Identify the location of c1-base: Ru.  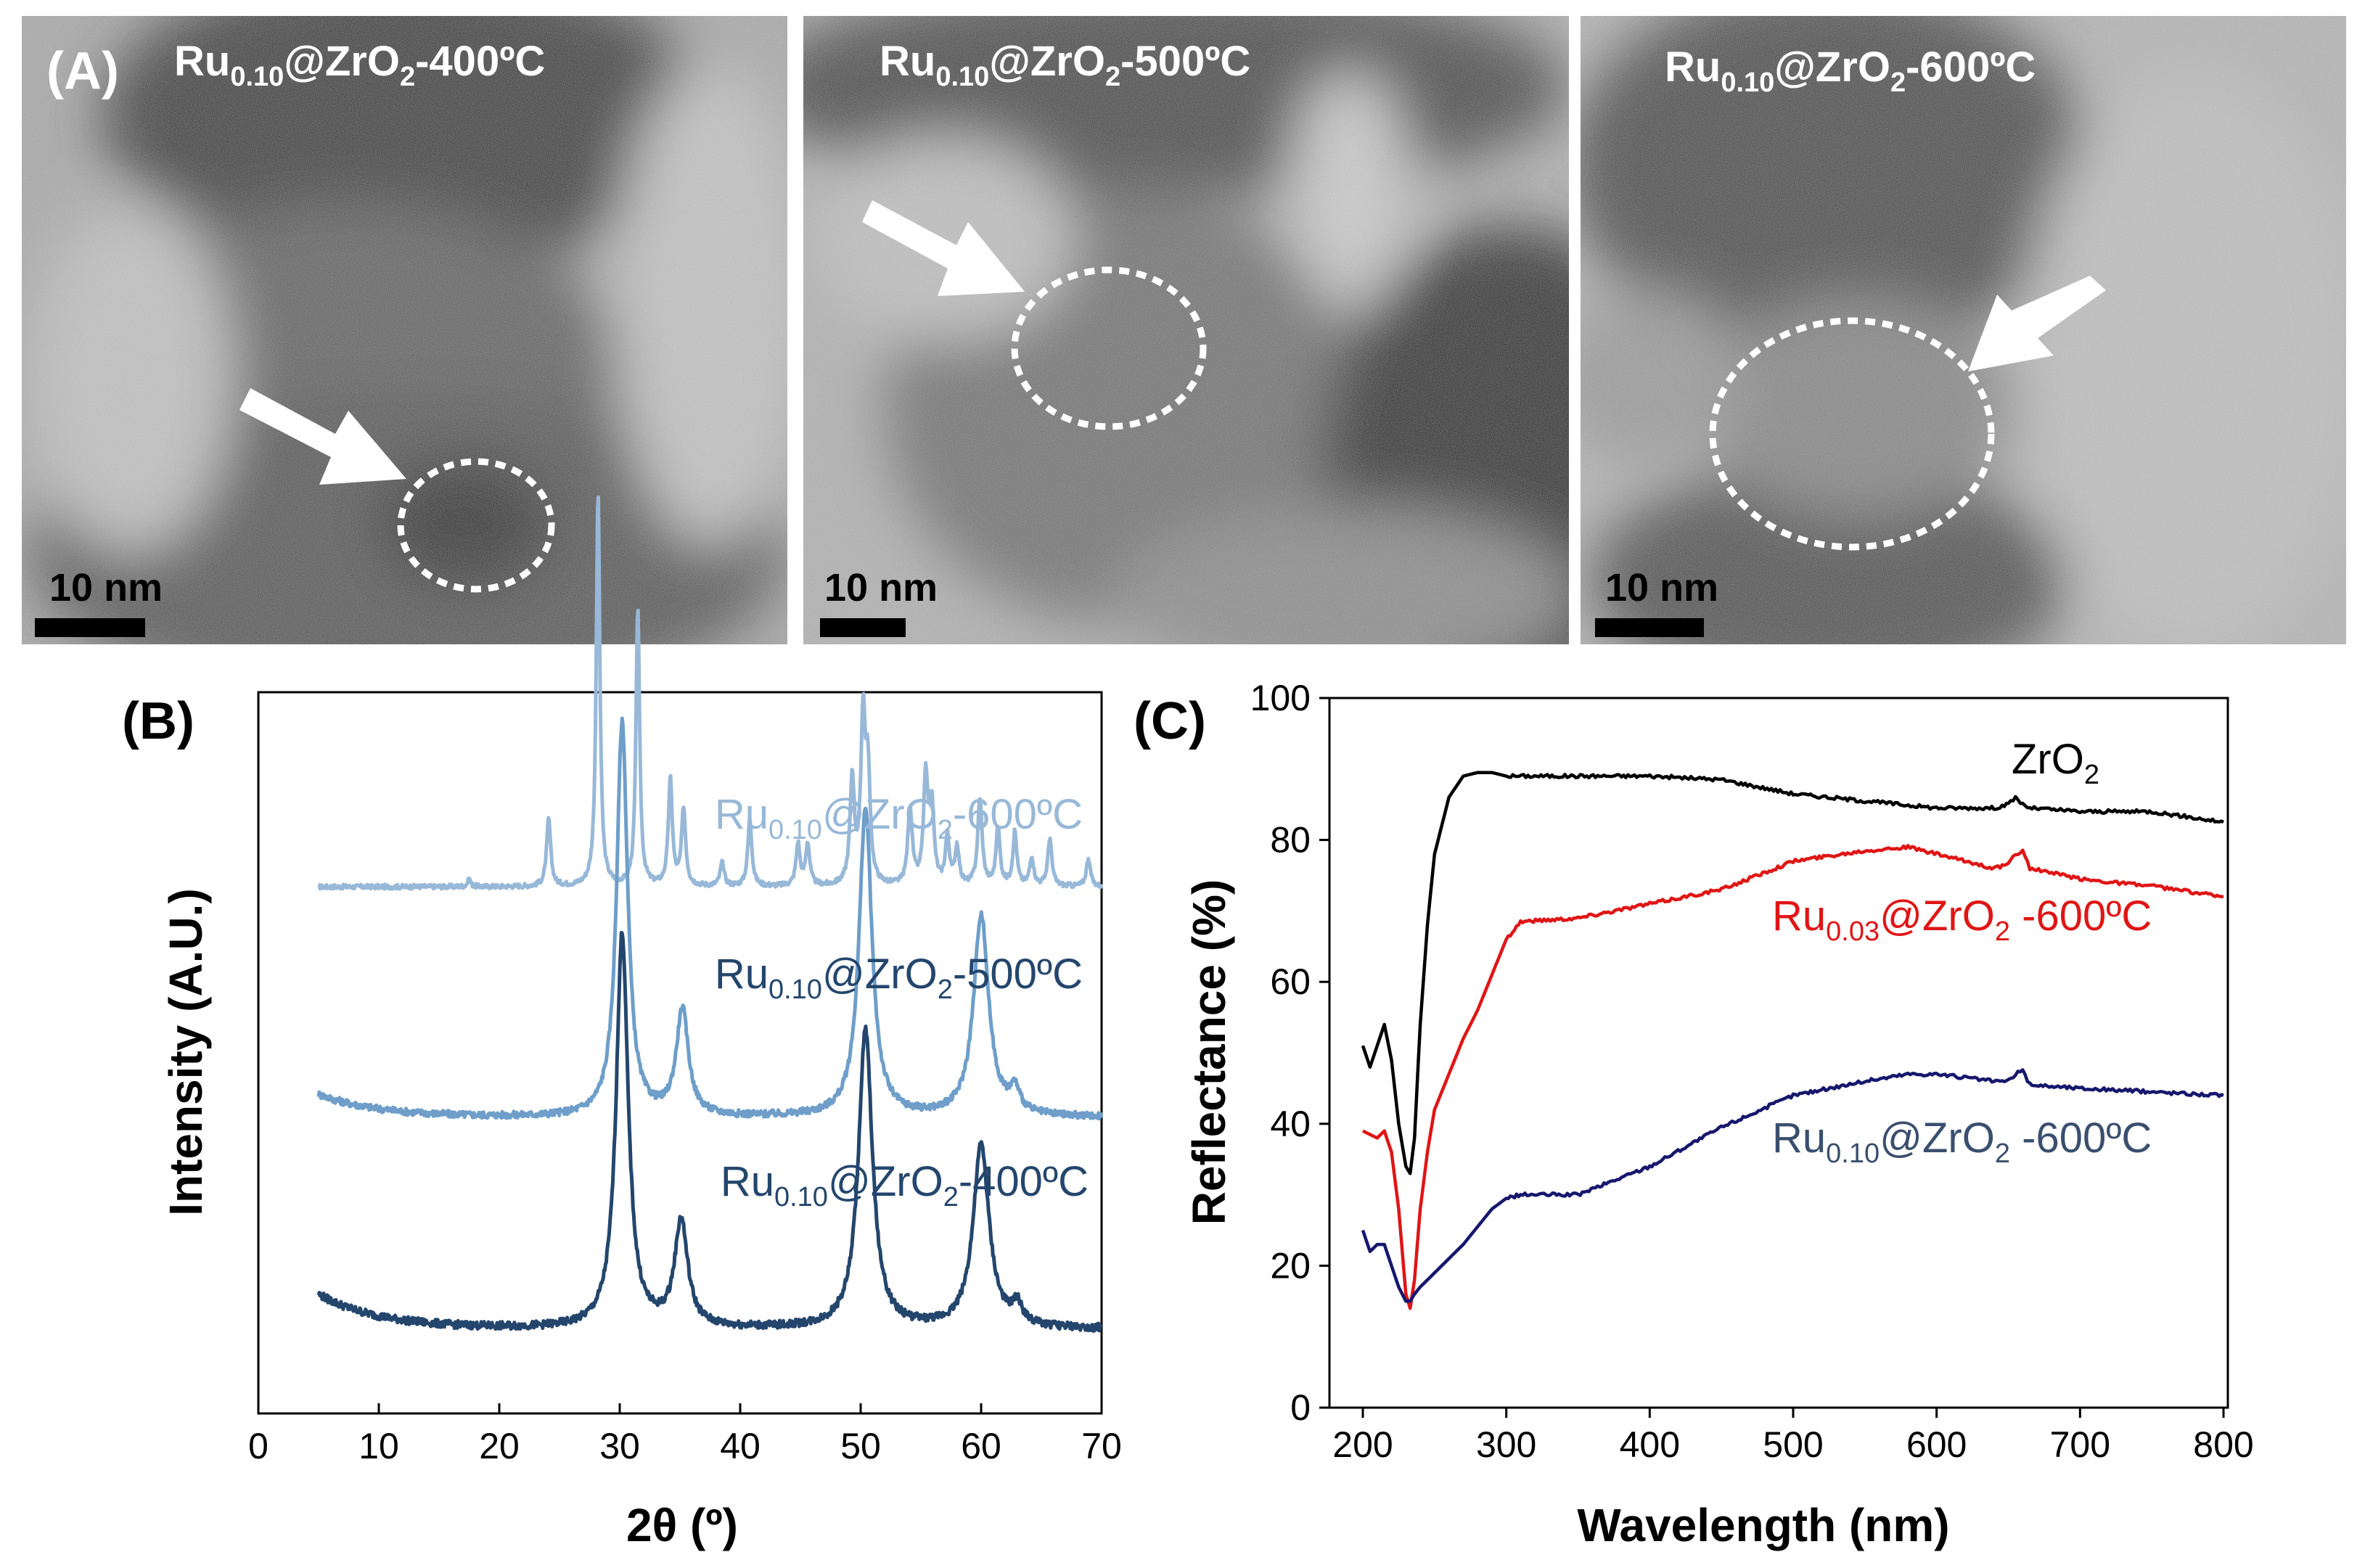
(1799, 916).